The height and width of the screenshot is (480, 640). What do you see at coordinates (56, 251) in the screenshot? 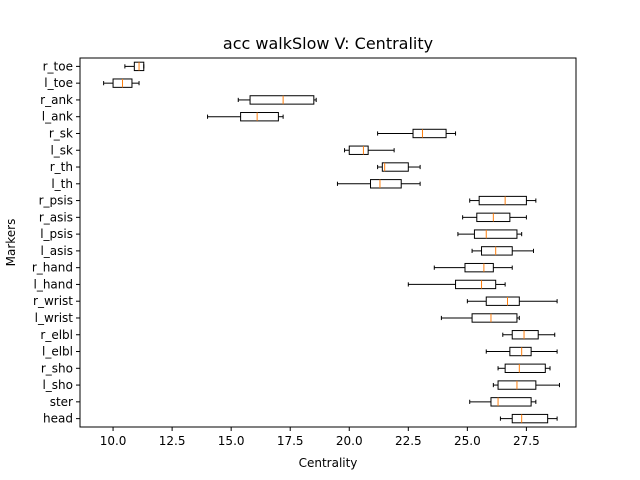
I see `y-tick-label: l_asis` at bounding box center [56, 251].